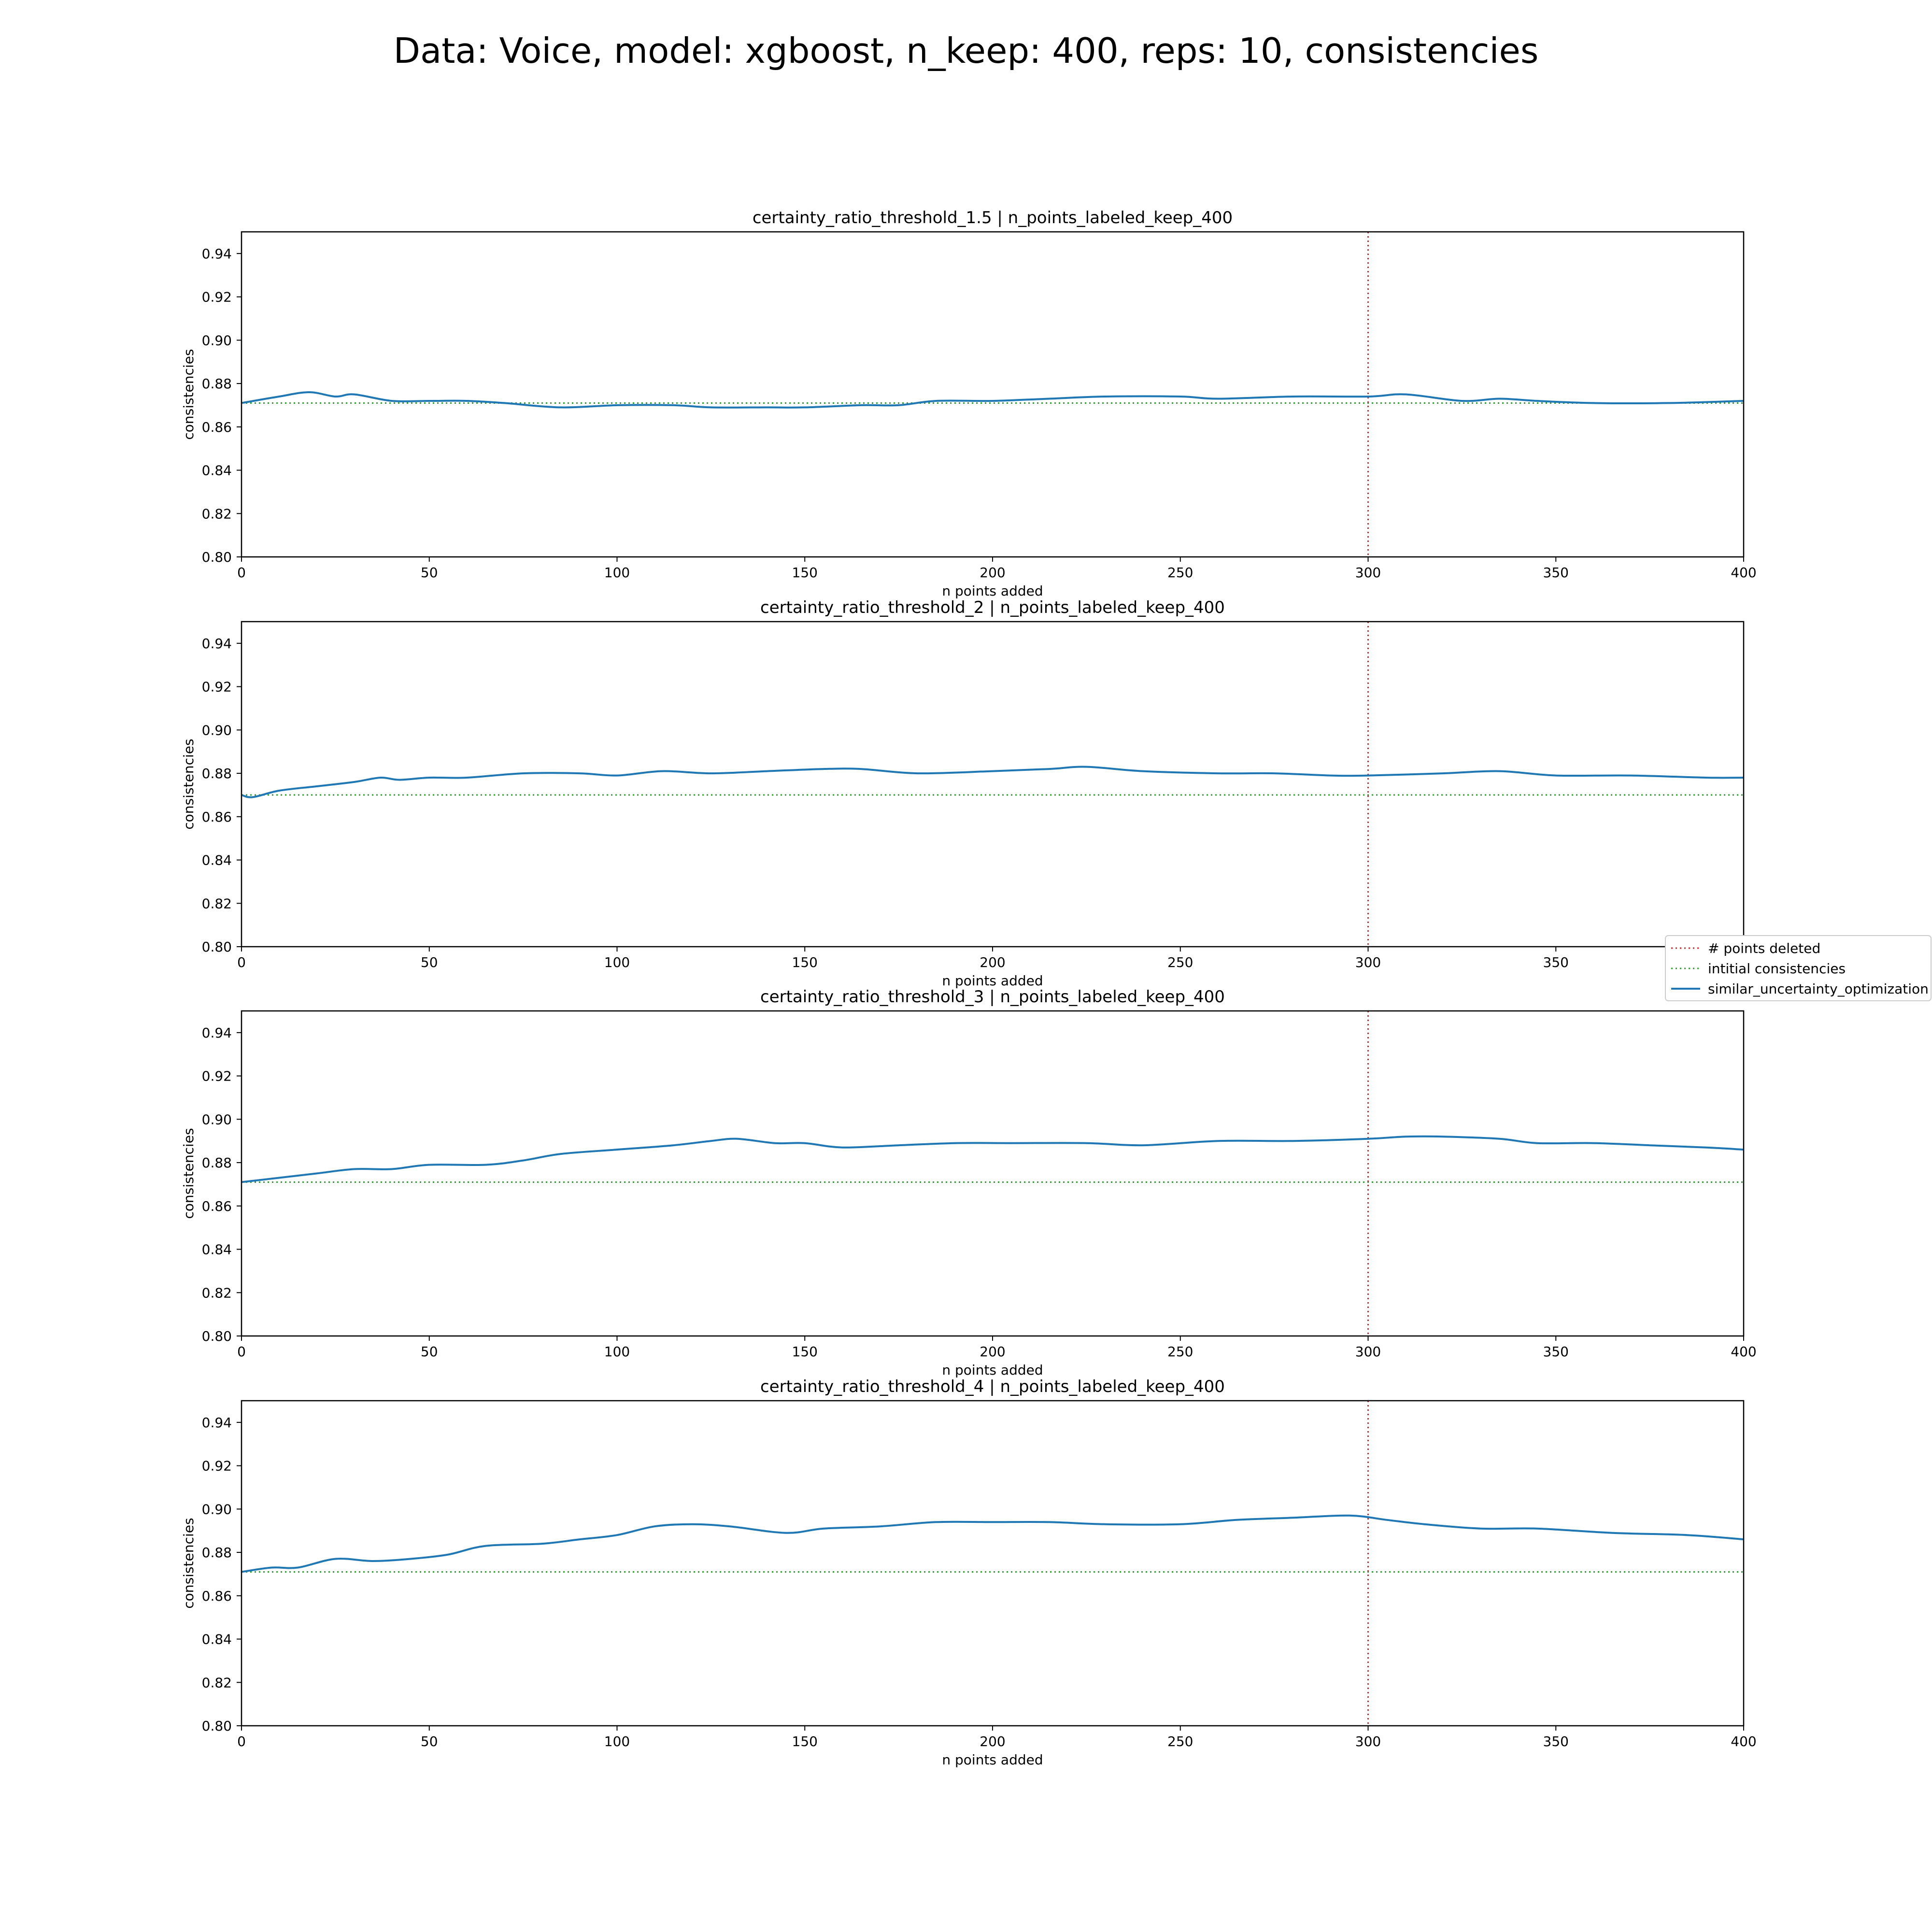 The height and width of the screenshot is (1932, 1932). What do you see at coordinates (1818, 989) in the screenshot?
I see `legend-label: similar_uncertainty_optimization` at bounding box center [1818, 989].